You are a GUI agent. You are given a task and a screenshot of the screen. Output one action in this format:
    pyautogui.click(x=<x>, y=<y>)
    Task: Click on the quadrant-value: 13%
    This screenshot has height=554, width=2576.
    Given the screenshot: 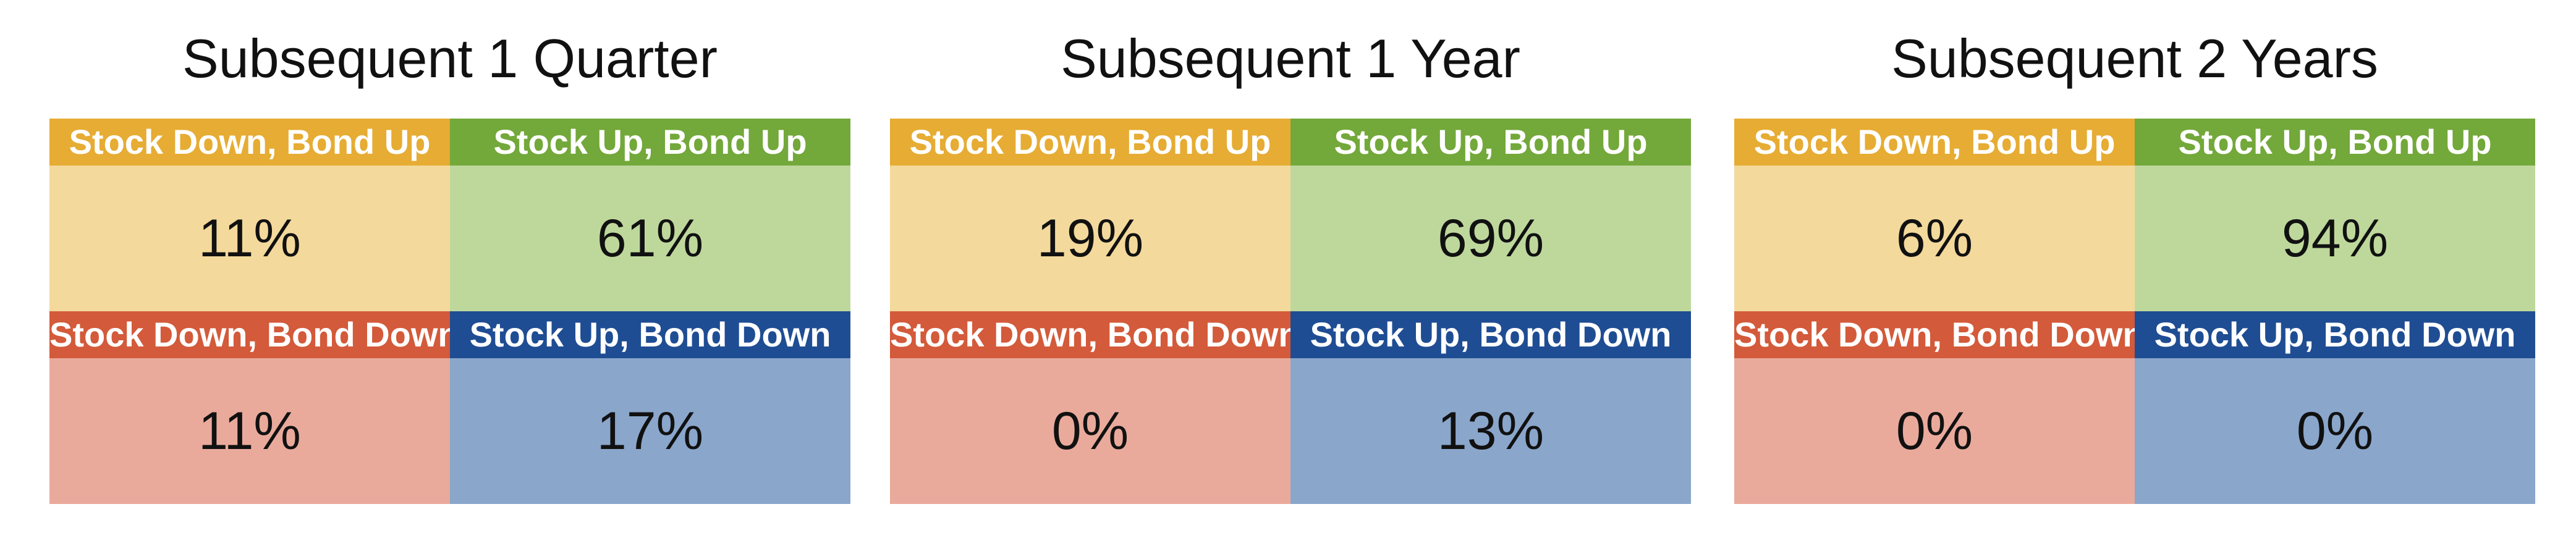 What is the action you would take?
    pyautogui.click(x=1490, y=431)
    